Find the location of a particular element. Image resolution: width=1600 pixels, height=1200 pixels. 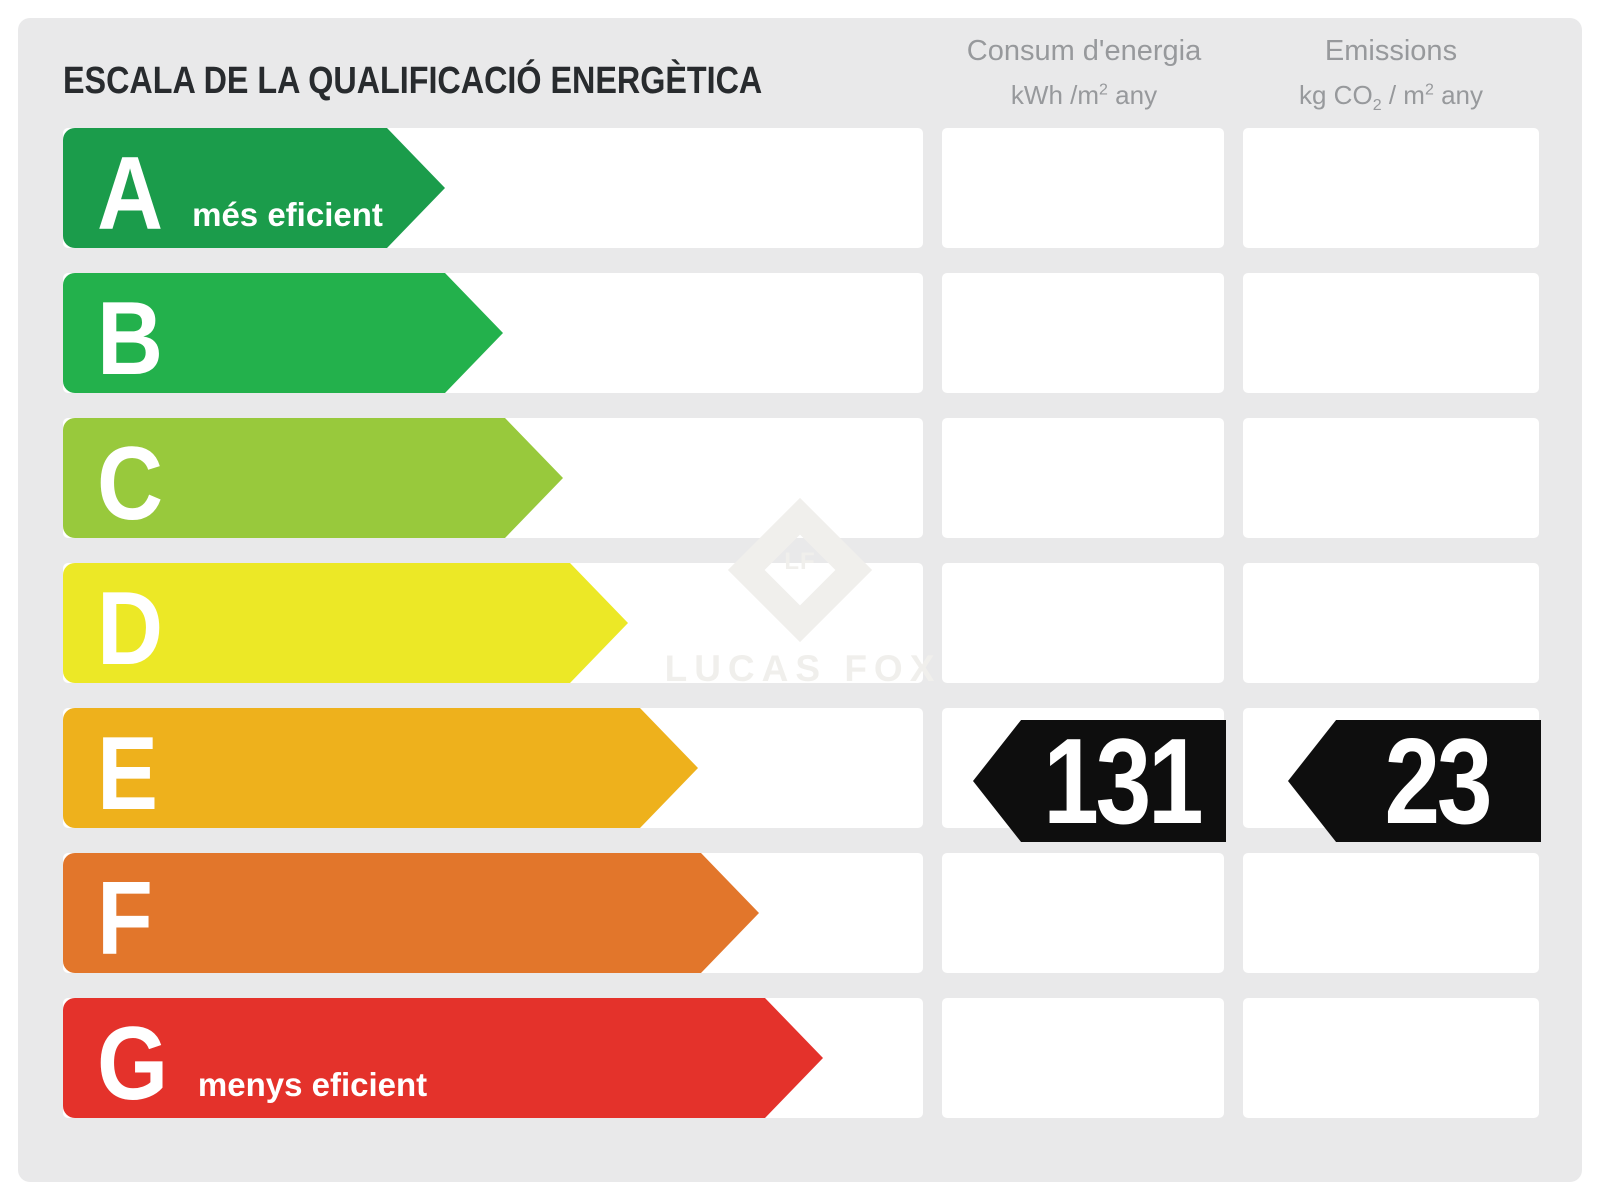

rating-bar-d: D is located at coordinates (345, 623).